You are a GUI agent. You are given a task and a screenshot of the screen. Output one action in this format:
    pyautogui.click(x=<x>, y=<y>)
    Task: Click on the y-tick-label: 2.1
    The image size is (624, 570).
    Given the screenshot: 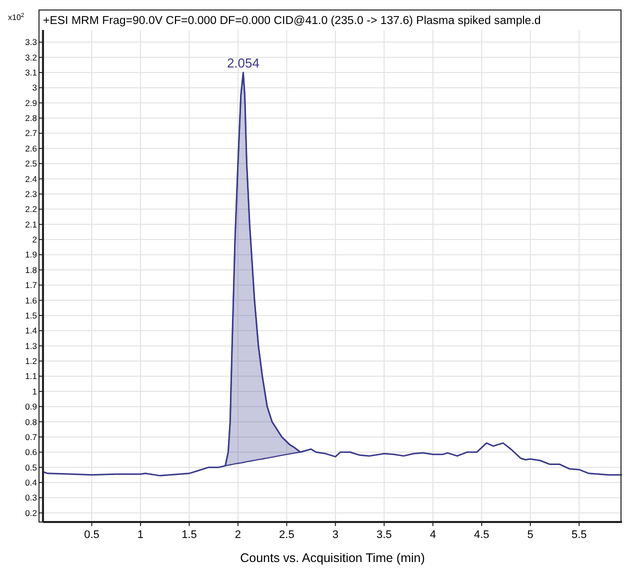 What is the action you would take?
    pyautogui.click(x=31, y=224)
    